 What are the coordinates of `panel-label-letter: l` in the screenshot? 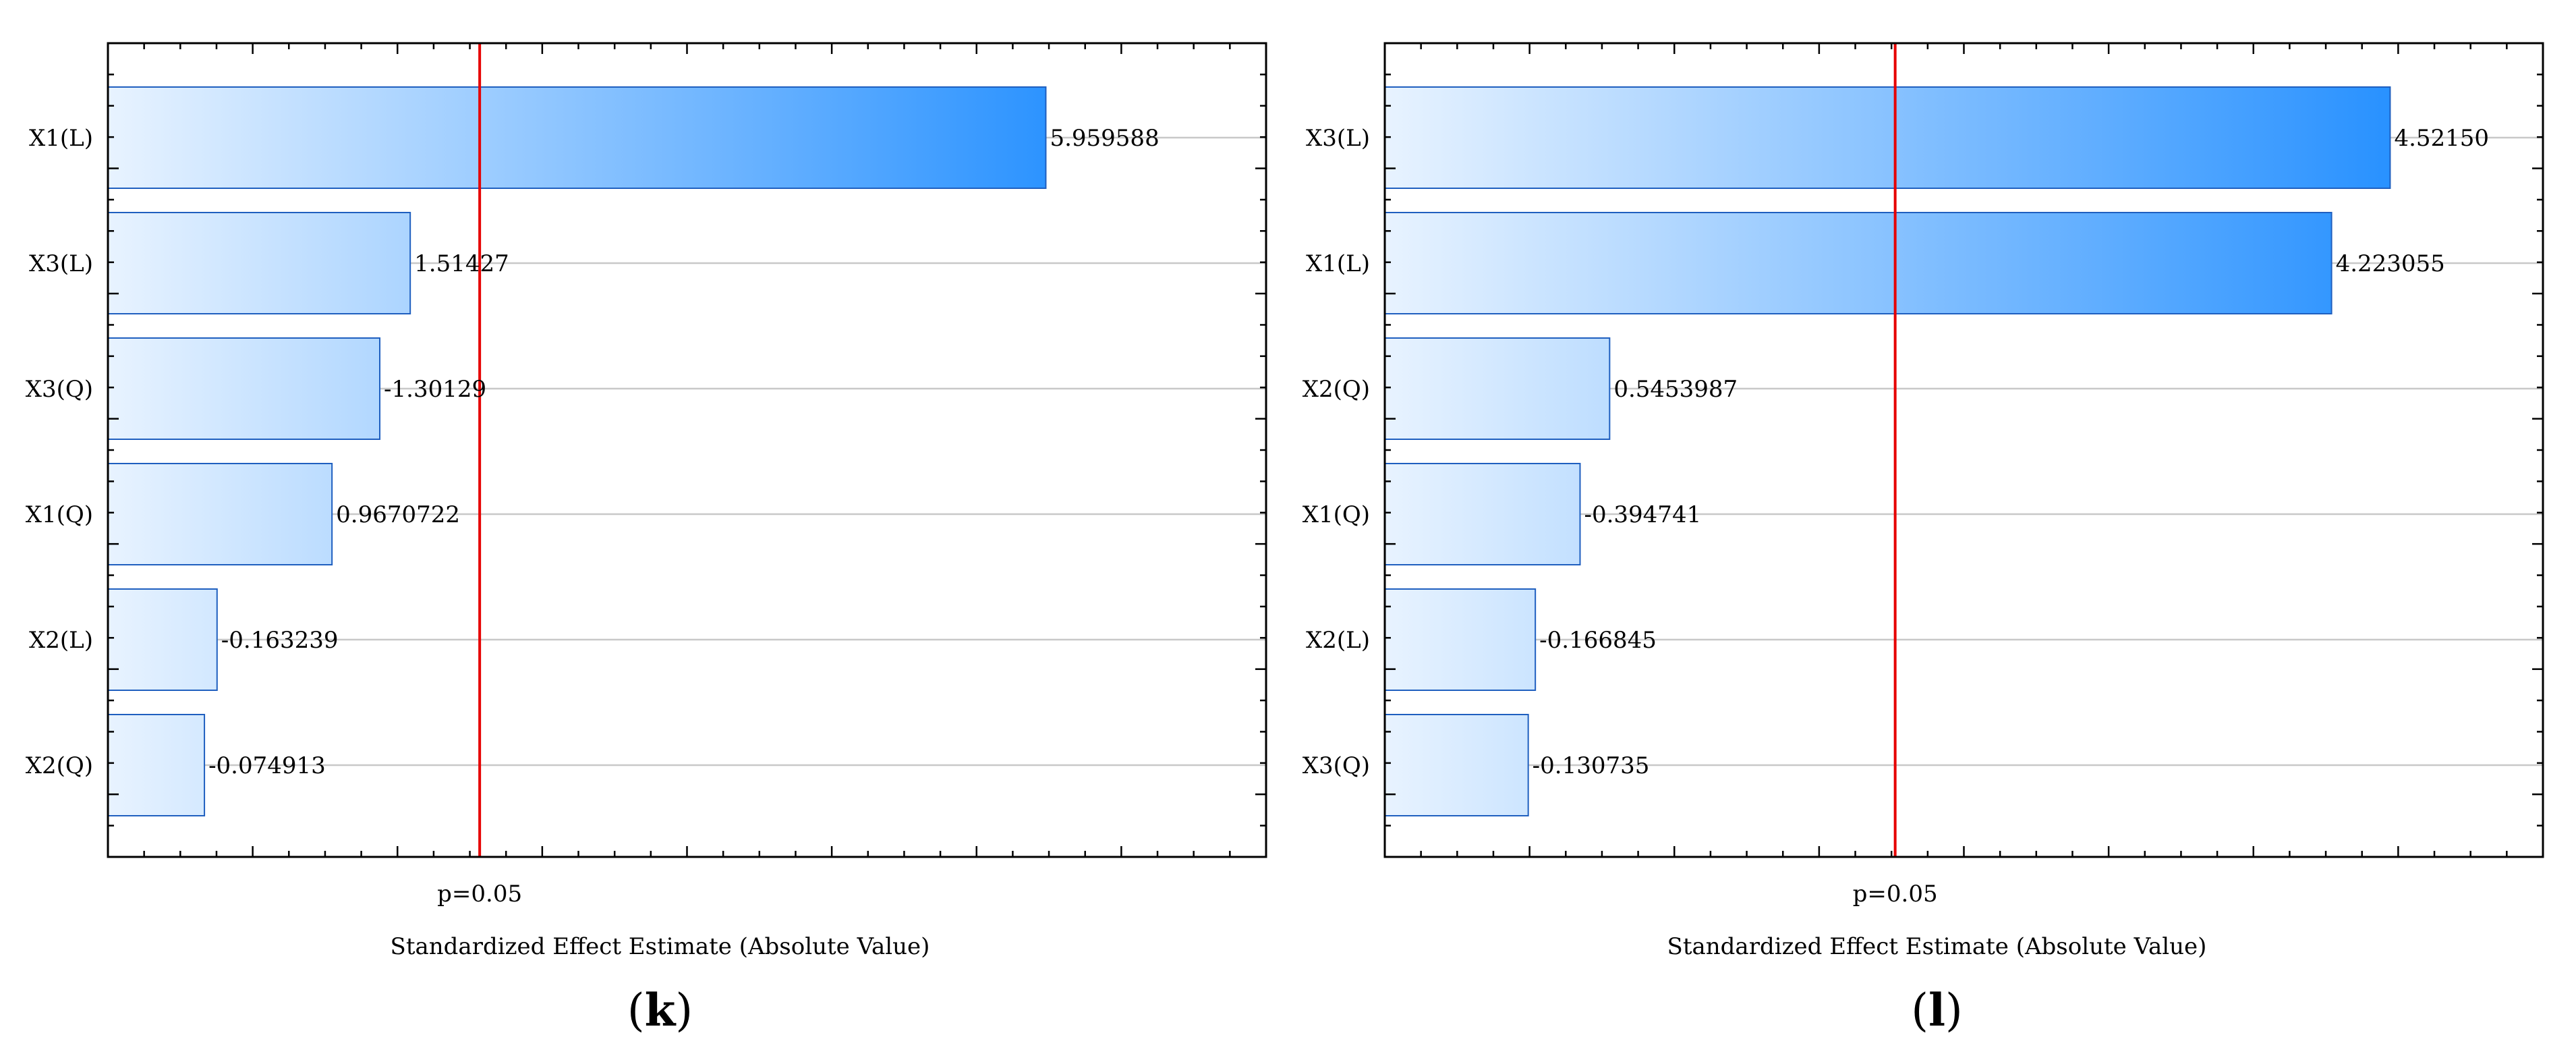 It's located at (1936, 1010).